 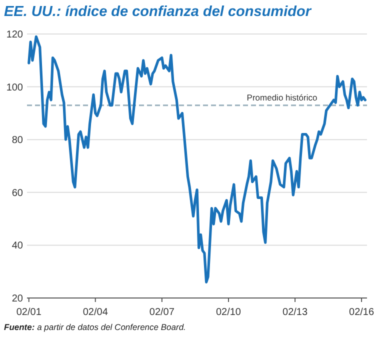 I want to click on x-tick-label: 02/04, so click(x=95, y=312).